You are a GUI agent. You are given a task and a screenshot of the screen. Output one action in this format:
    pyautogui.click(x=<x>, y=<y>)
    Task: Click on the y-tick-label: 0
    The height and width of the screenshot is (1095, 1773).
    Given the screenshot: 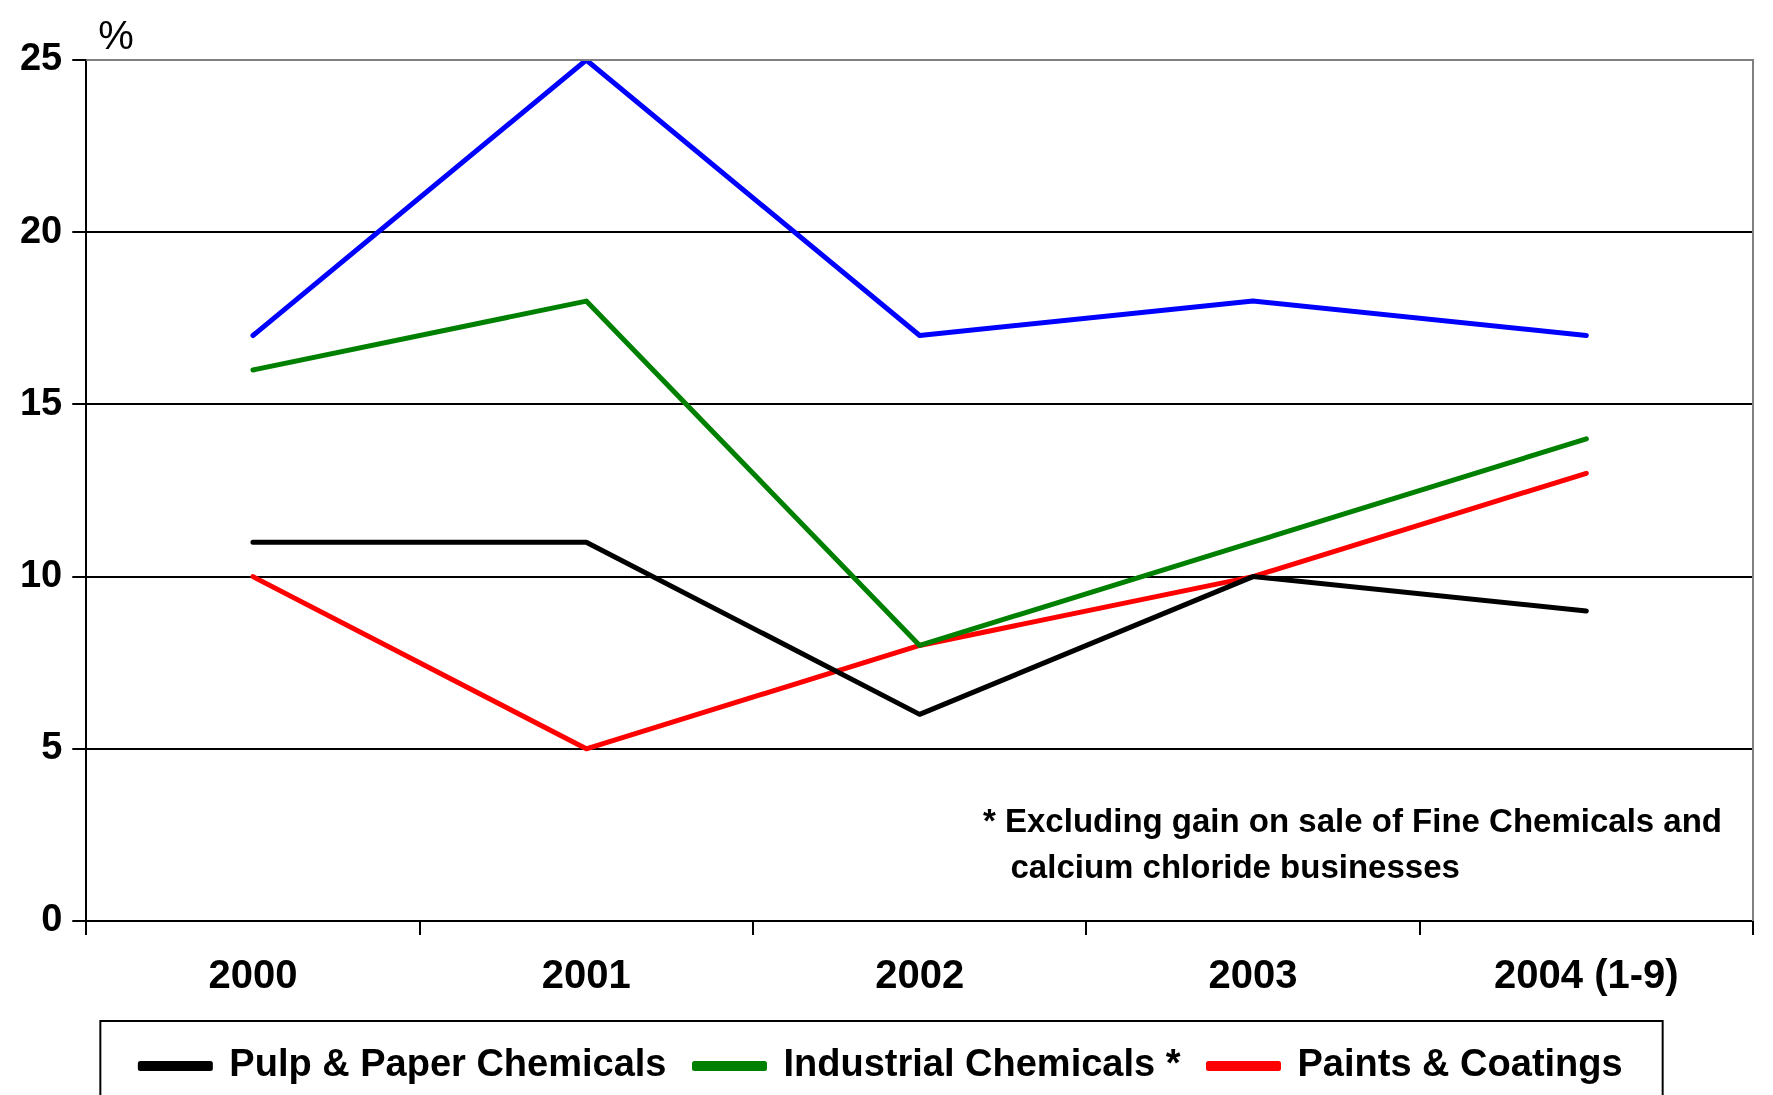 What is the action you would take?
    pyautogui.click(x=52, y=918)
    